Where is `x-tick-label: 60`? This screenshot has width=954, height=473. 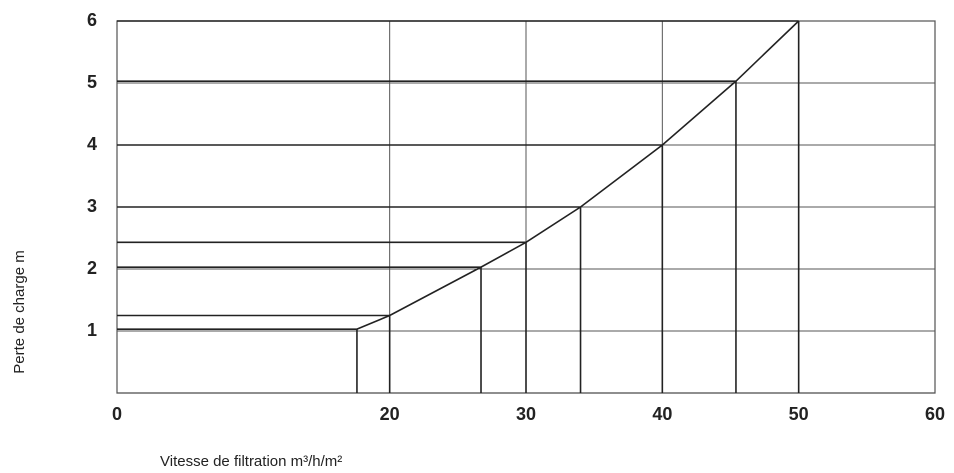
x-tick-label: 60 is located at coordinates (935, 414).